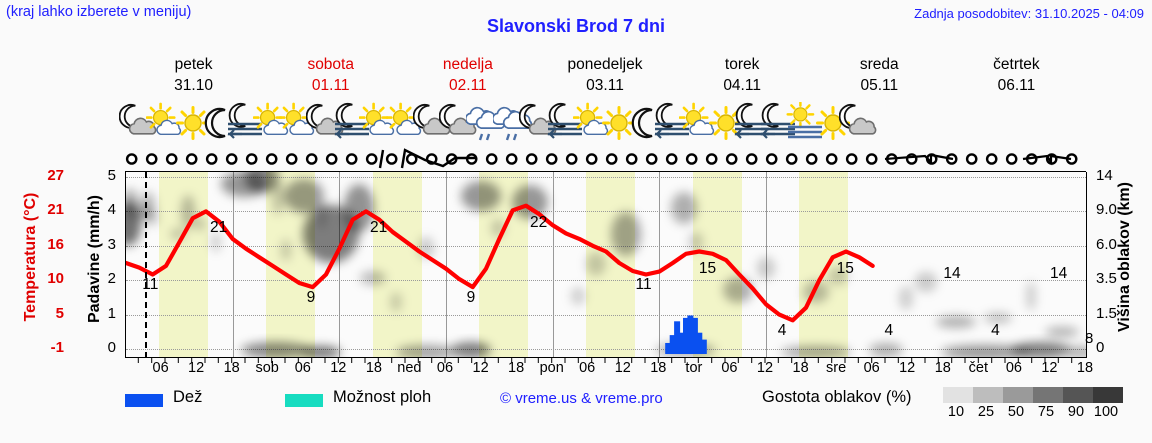 This screenshot has width=1152, height=443. I want to click on day-name: torek, so click(742, 64).